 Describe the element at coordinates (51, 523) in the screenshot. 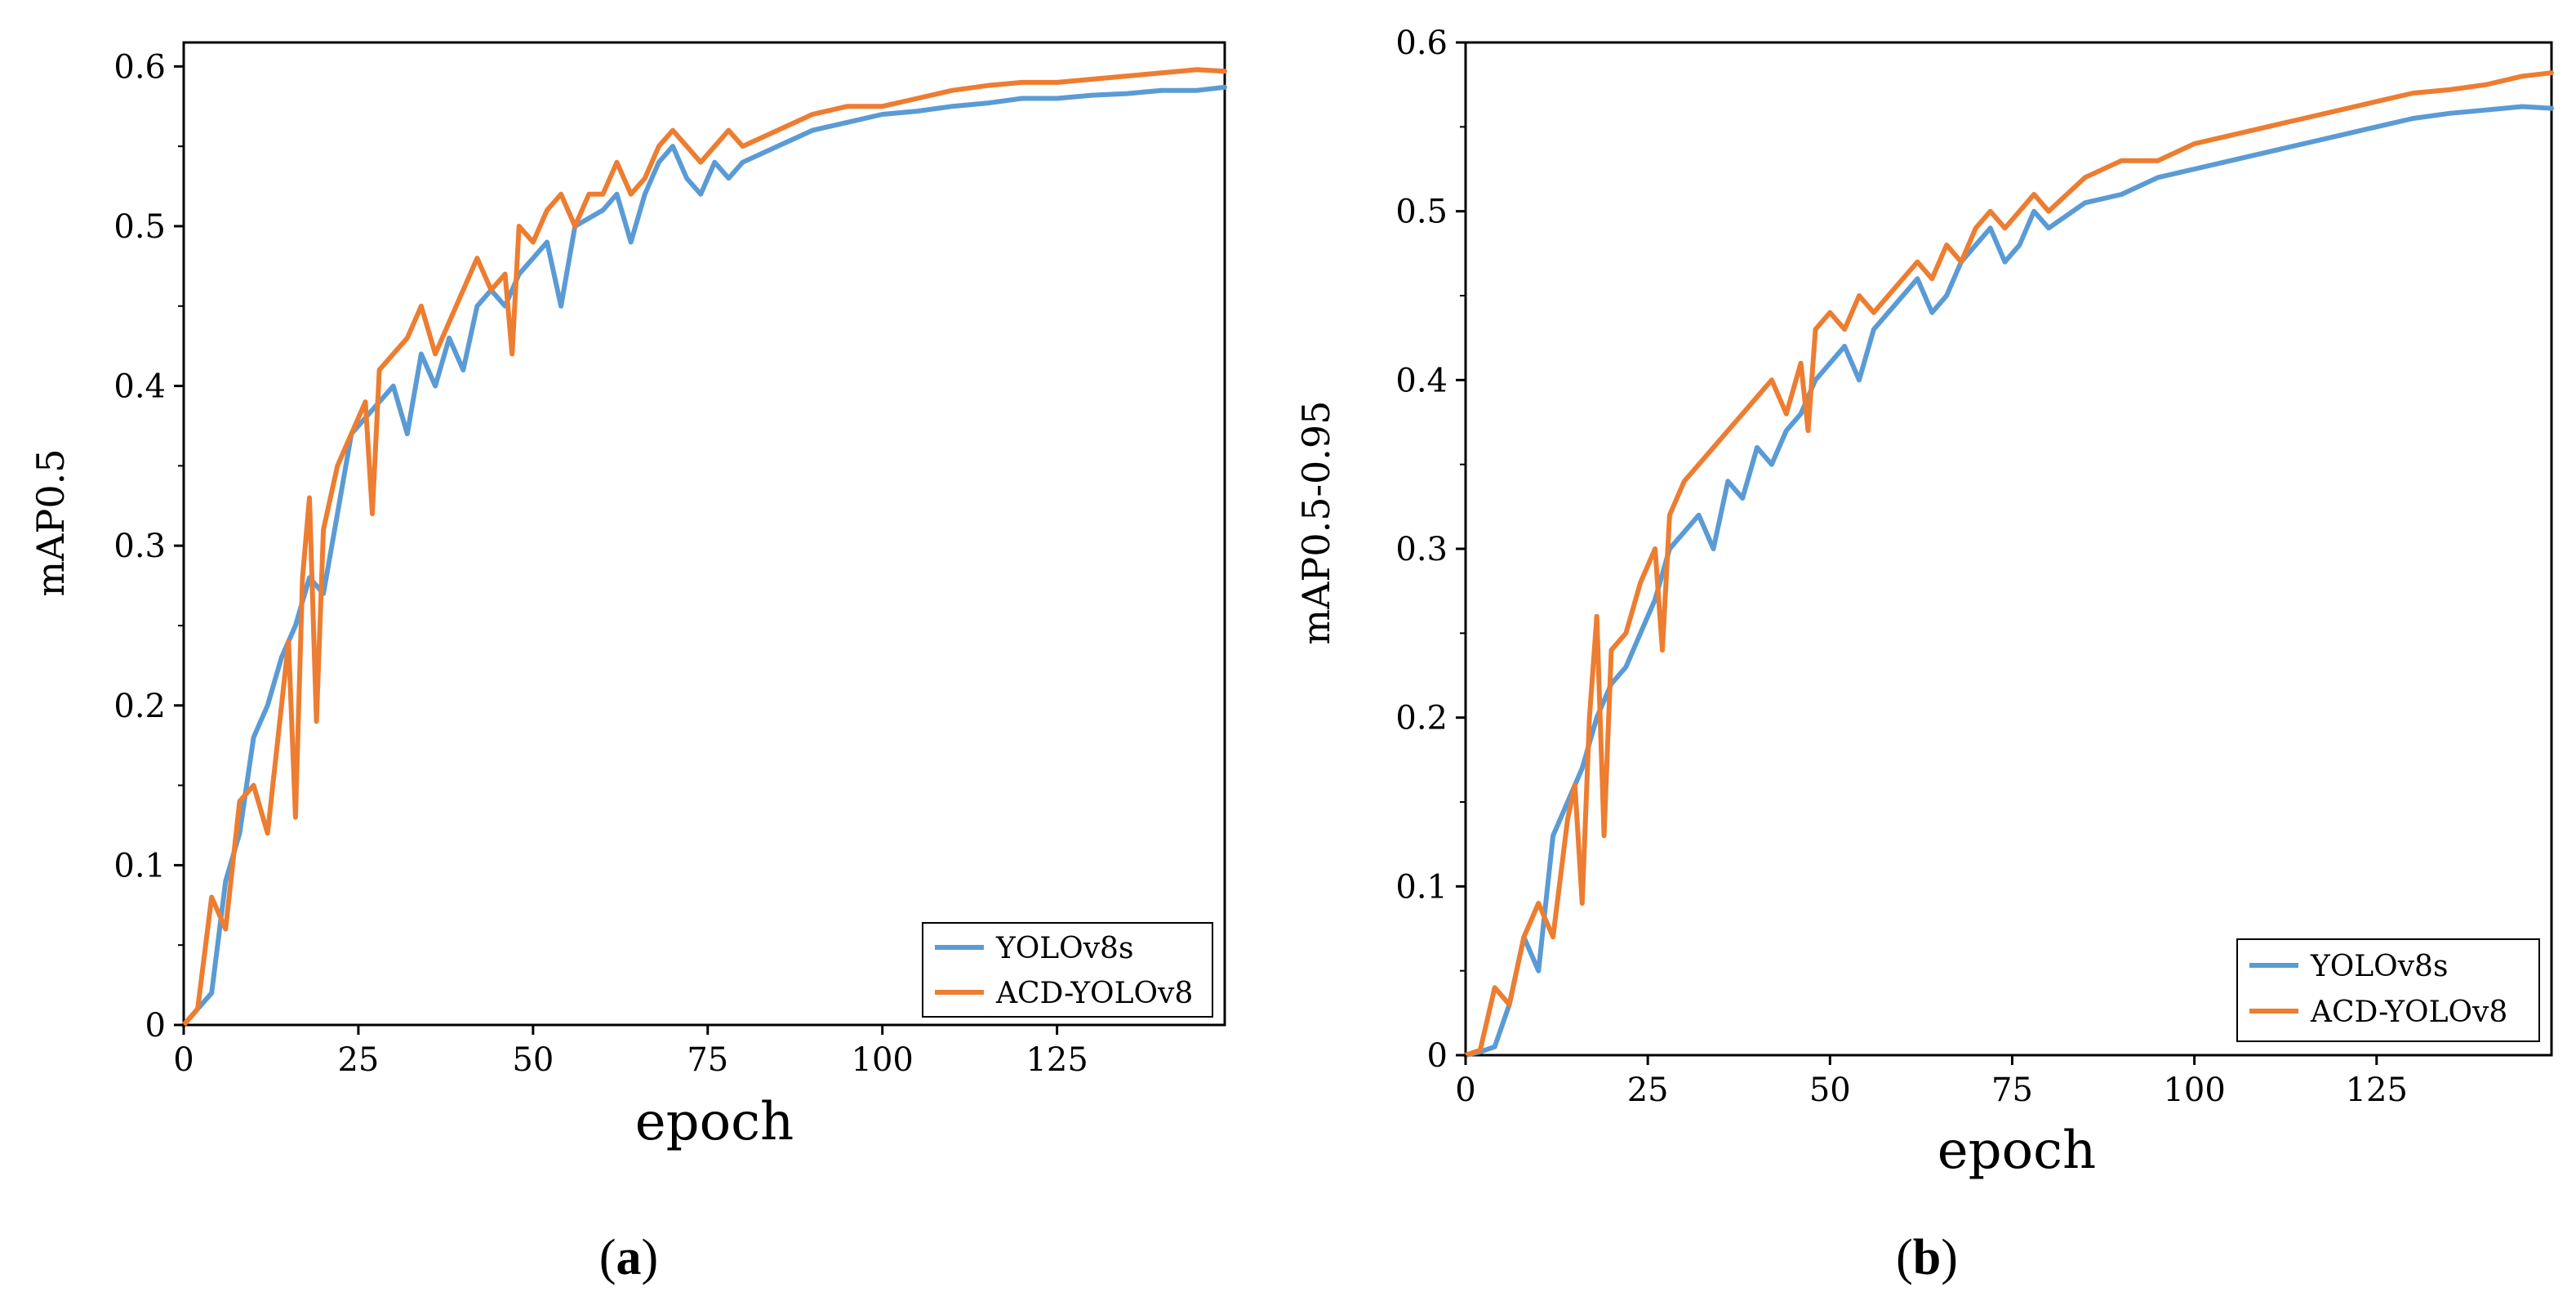

I see `y-axis-label: mAP0.5` at that location.